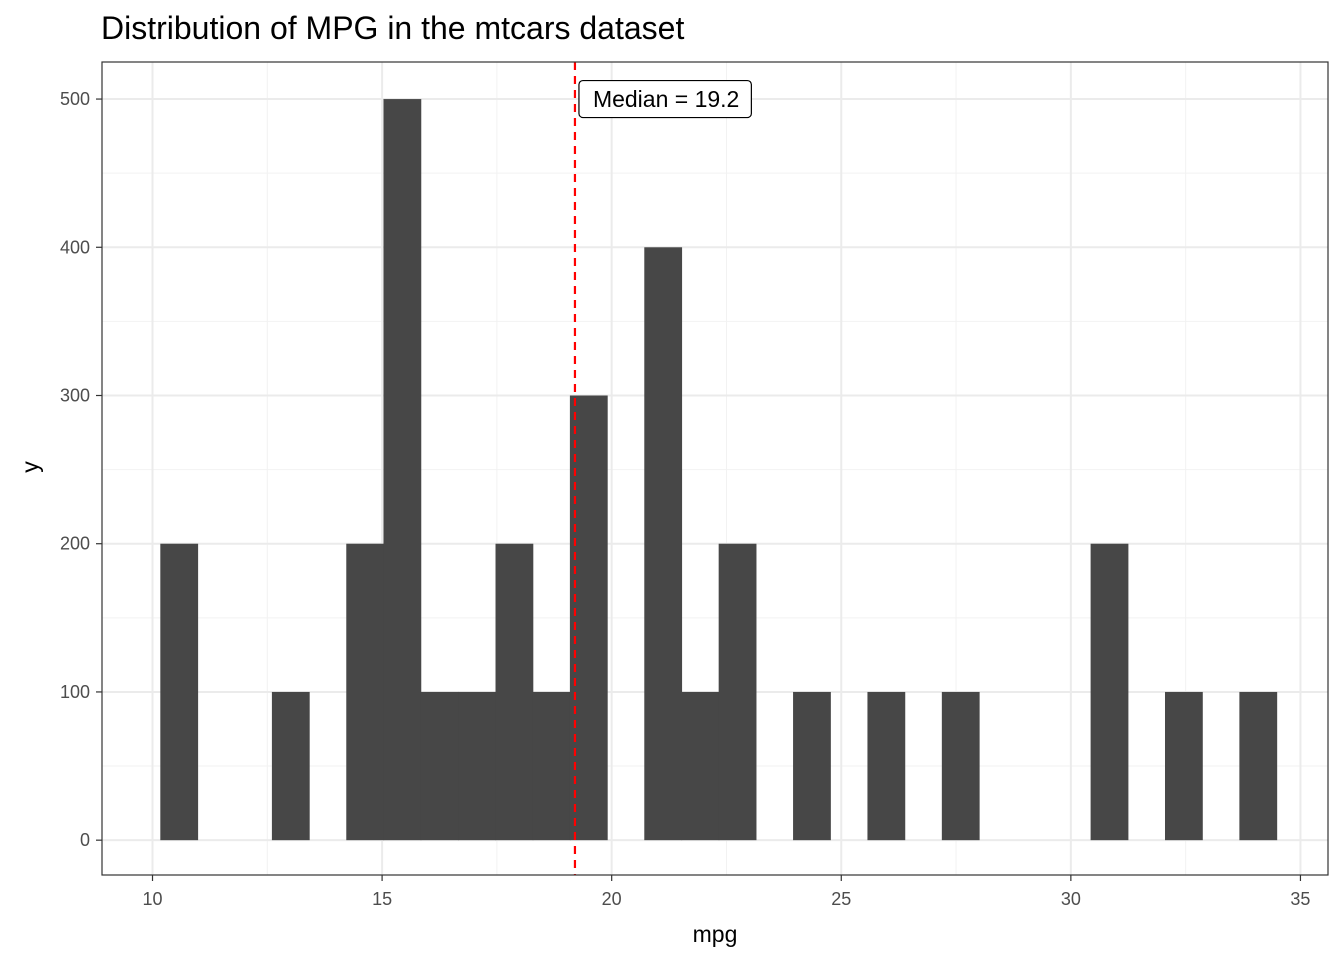  What do you see at coordinates (75, 99) in the screenshot?
I see `y-tick-label: 500` at bounding box center [75, 99].